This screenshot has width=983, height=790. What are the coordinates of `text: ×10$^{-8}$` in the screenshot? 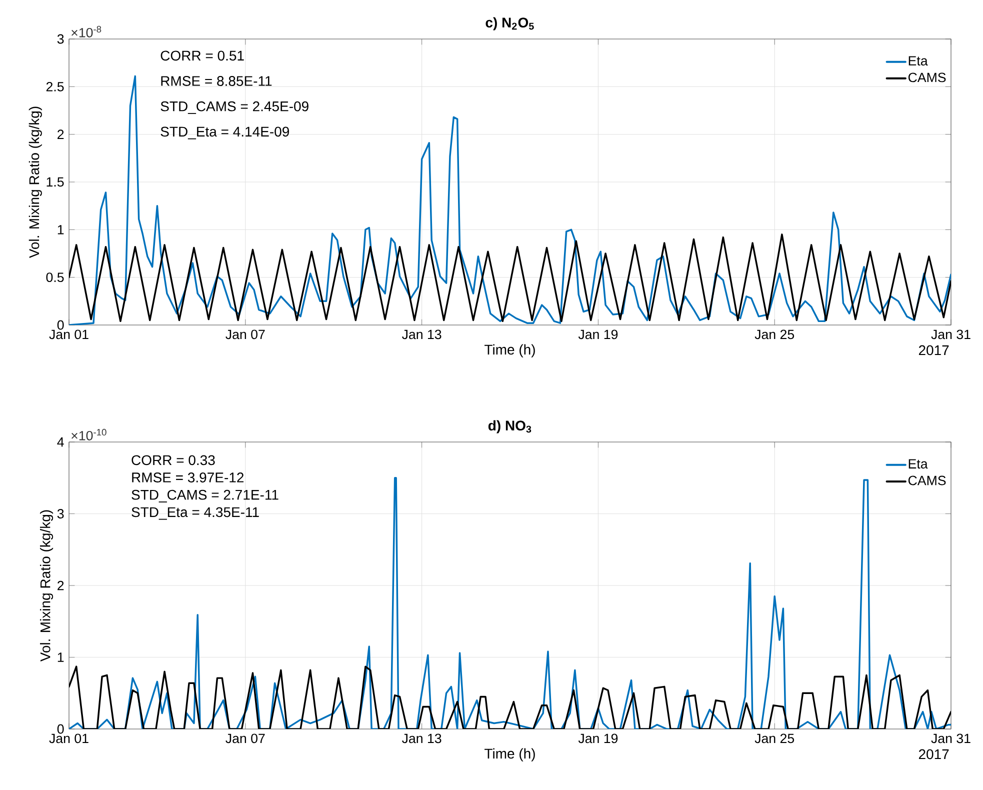 It's located at (87, 32).